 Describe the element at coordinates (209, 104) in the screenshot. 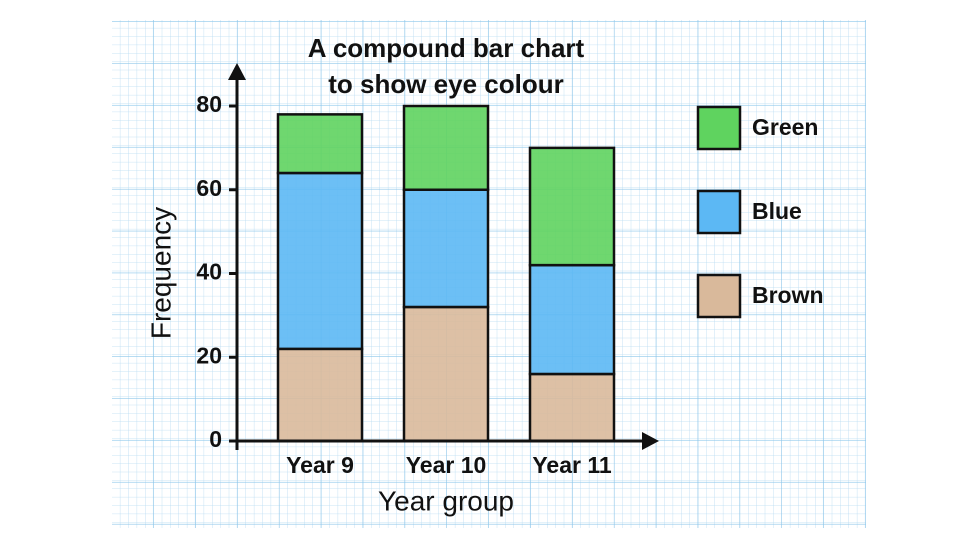

I see `y-tick-label: 80` at that location.